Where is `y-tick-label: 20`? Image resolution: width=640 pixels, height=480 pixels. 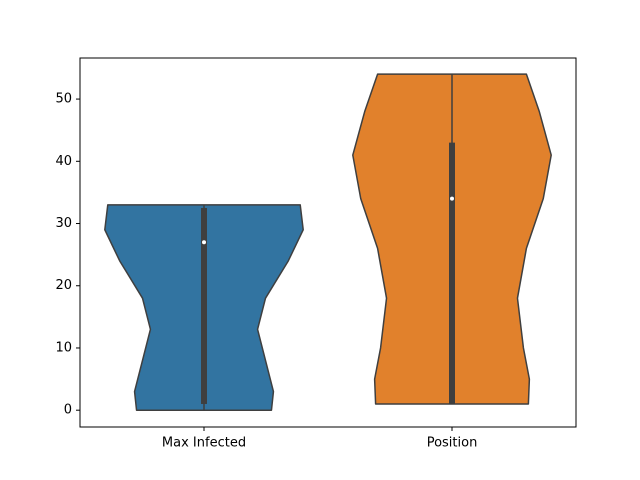 y-tick-label: 20 is located at coordinates (63, 285).